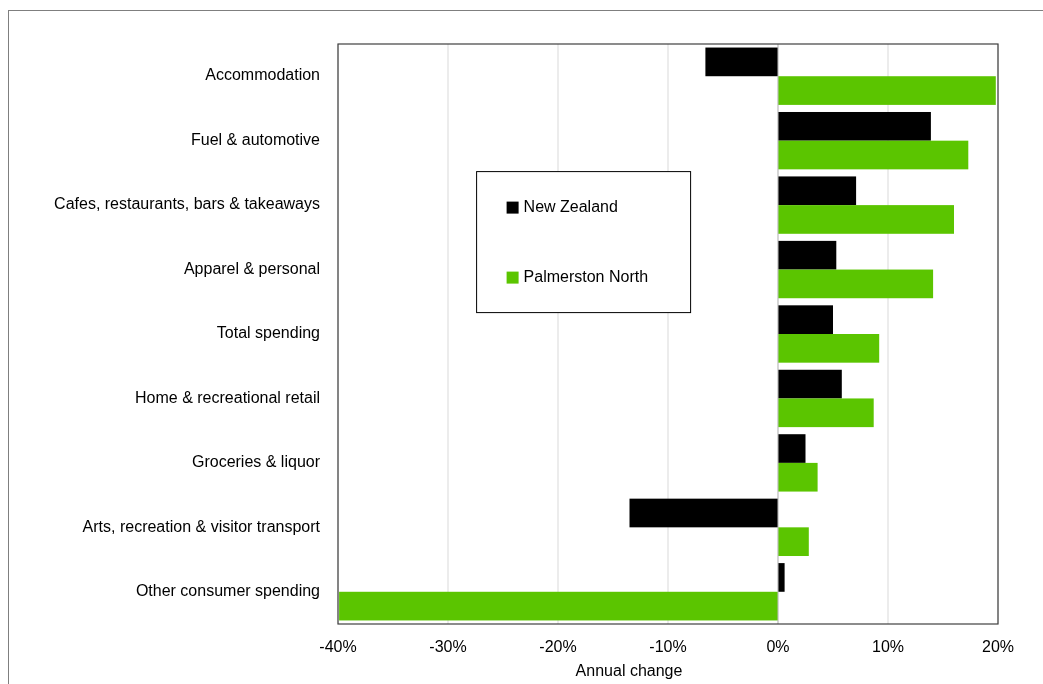 The image size is (1043, 684). I want to click on x-tick-label: -20%, so click(558, 646).